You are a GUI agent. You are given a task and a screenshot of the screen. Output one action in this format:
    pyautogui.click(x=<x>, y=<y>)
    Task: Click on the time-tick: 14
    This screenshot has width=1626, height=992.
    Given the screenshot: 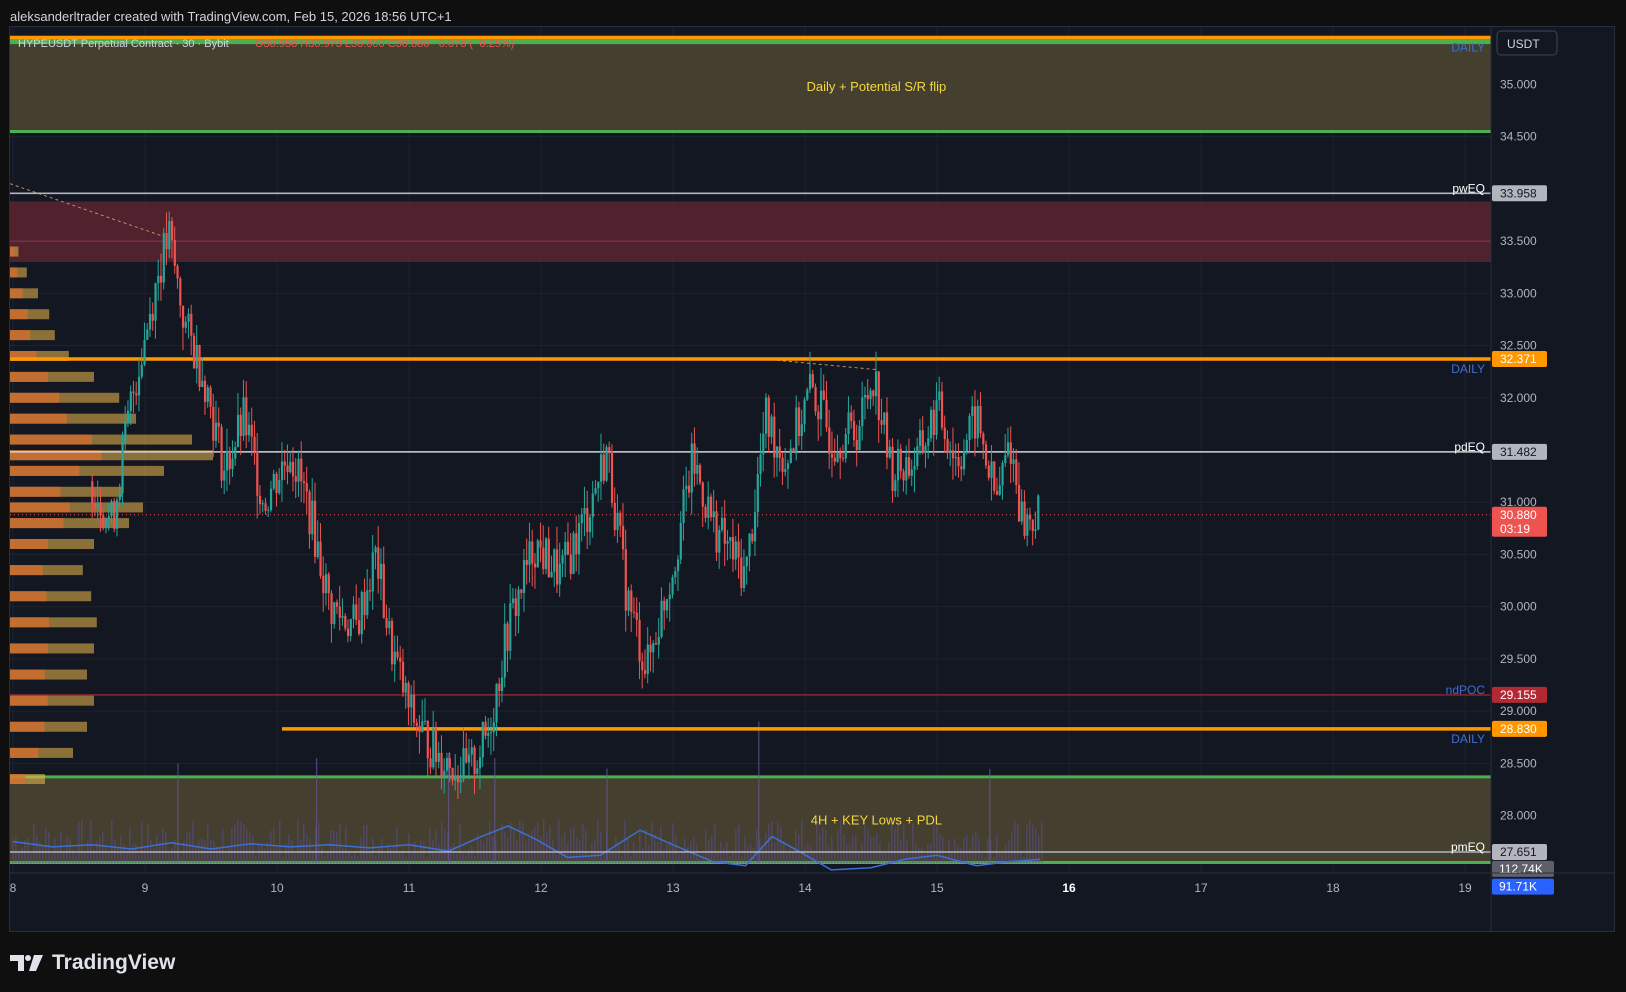 What is the action you would take?
    pyautogui.click(x=805, y=888)
    